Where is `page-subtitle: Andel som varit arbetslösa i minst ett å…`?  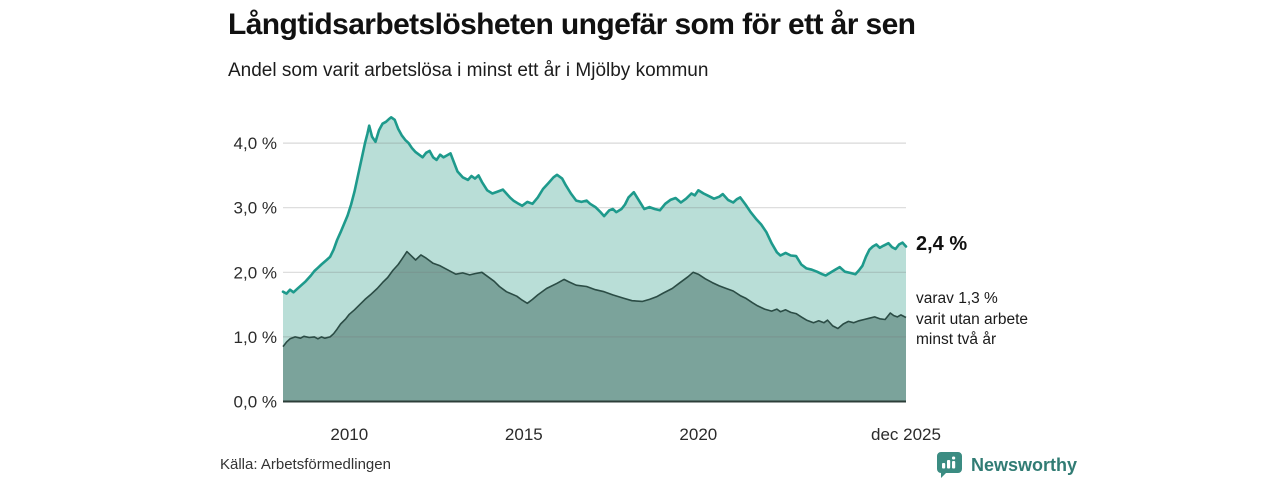
page-subtitle: Andel som varit arbetslösa i minst ett å… is located at coordinates (468, 70).